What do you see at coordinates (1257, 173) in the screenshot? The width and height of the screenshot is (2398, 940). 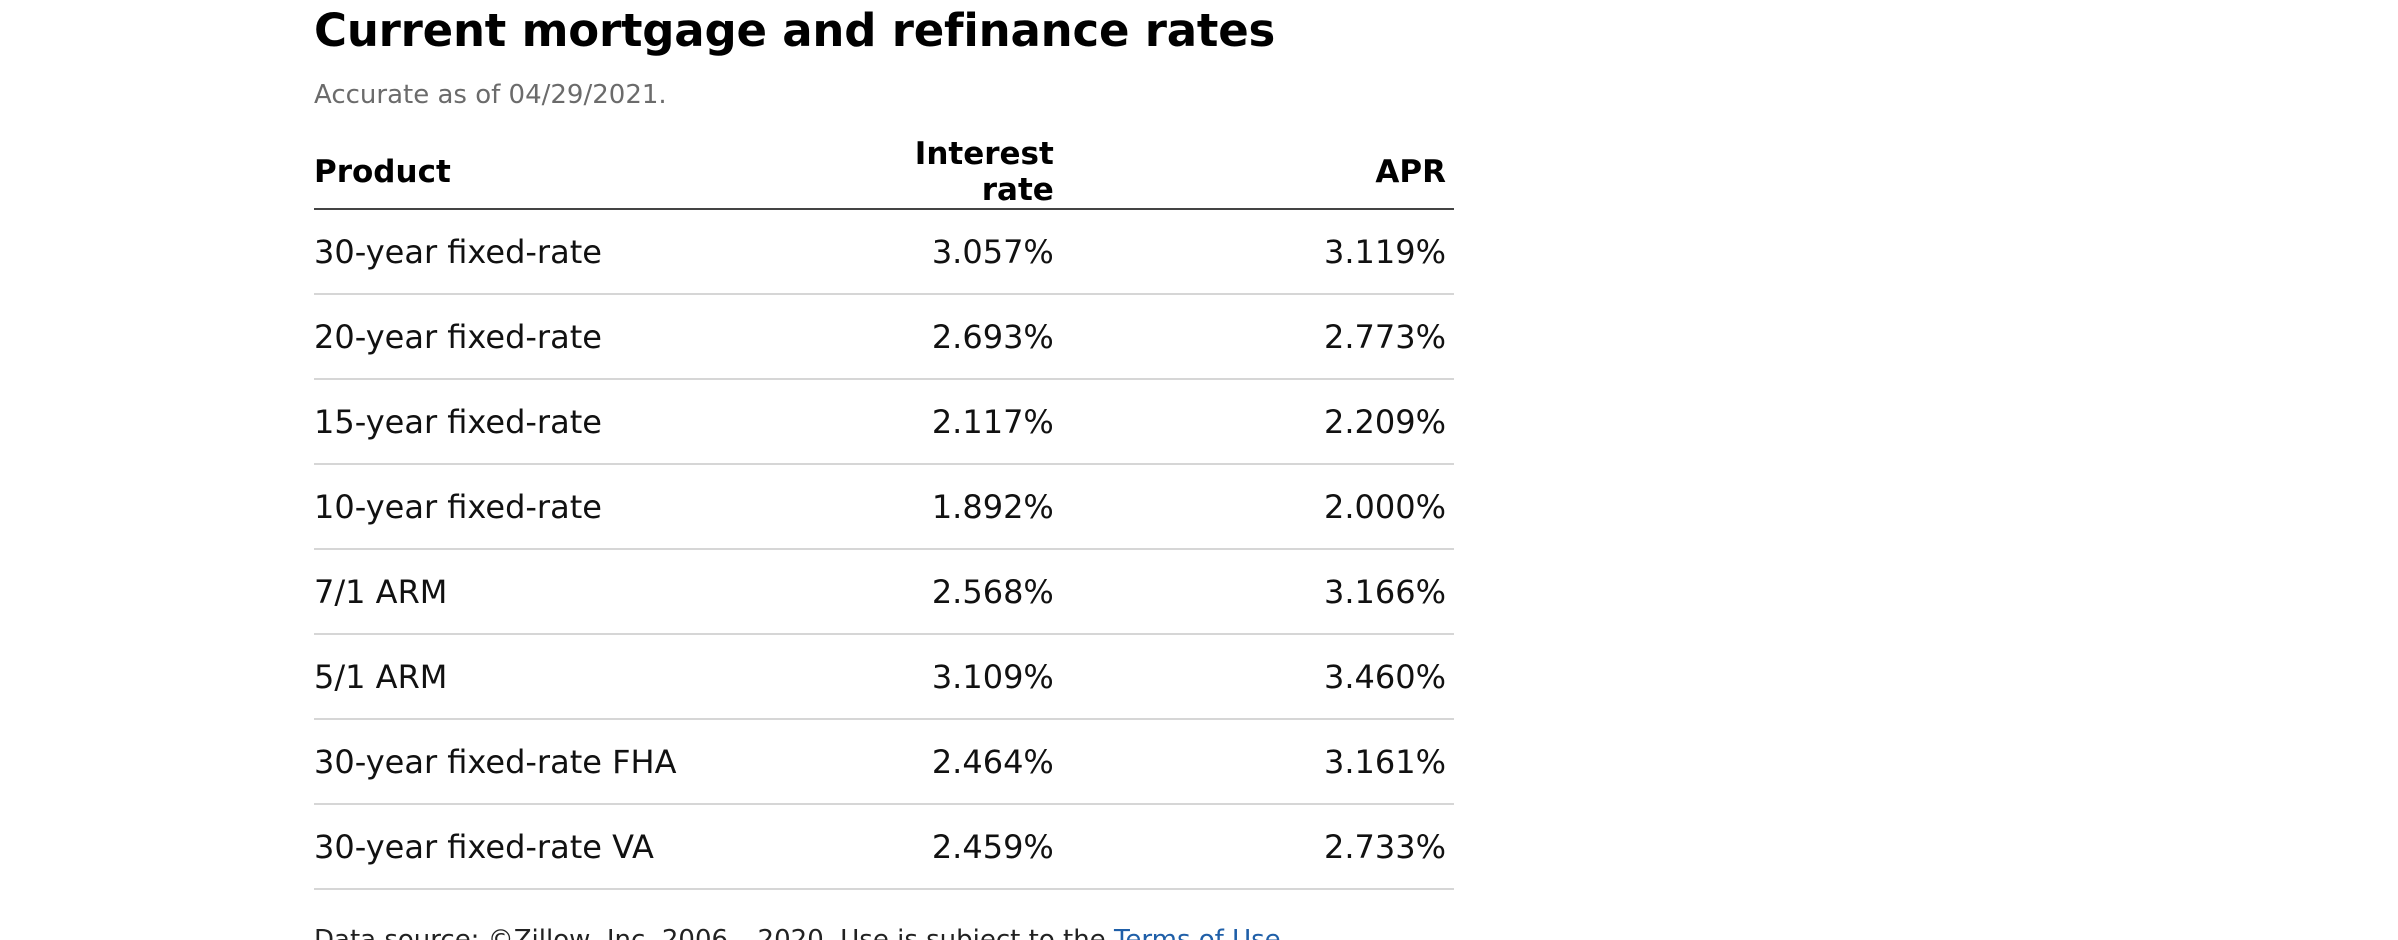 I see `header-apr: APR` at bounding box center [1257, 173].